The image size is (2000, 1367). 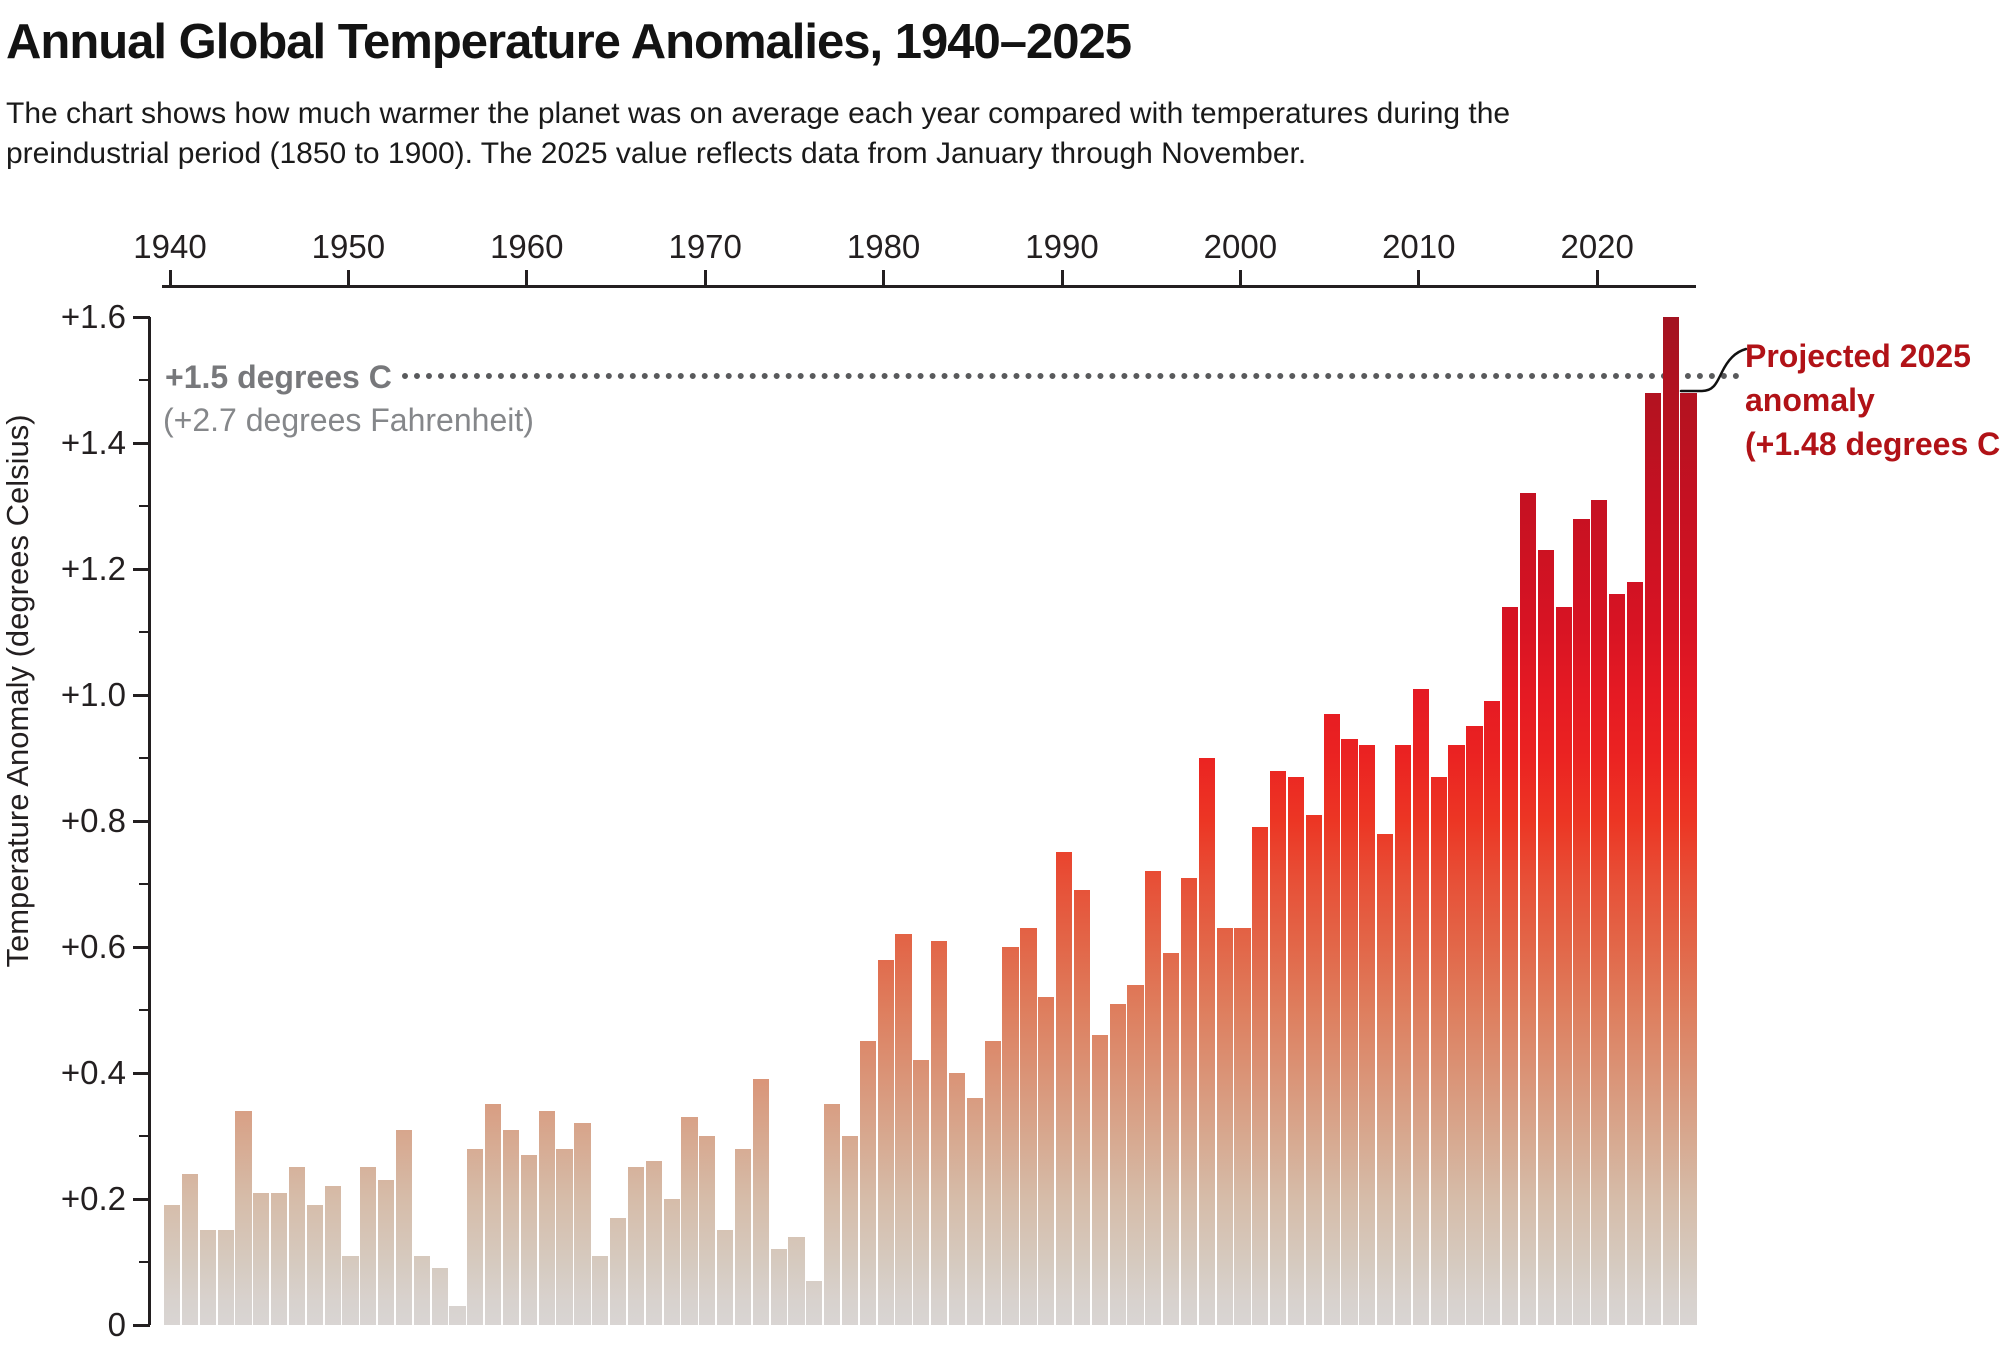 What do you see at coordinates (170, 246) in the screenshot?
I see `x-axis-label-1940: 1940` at bounding box center [170, 246].